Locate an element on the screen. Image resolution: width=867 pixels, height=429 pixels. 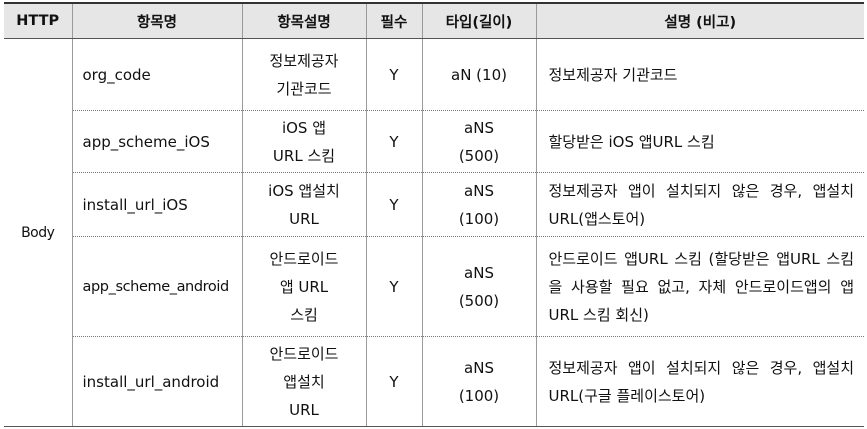
item-name-cell: install_url_android is located at coordinates (157, 381).